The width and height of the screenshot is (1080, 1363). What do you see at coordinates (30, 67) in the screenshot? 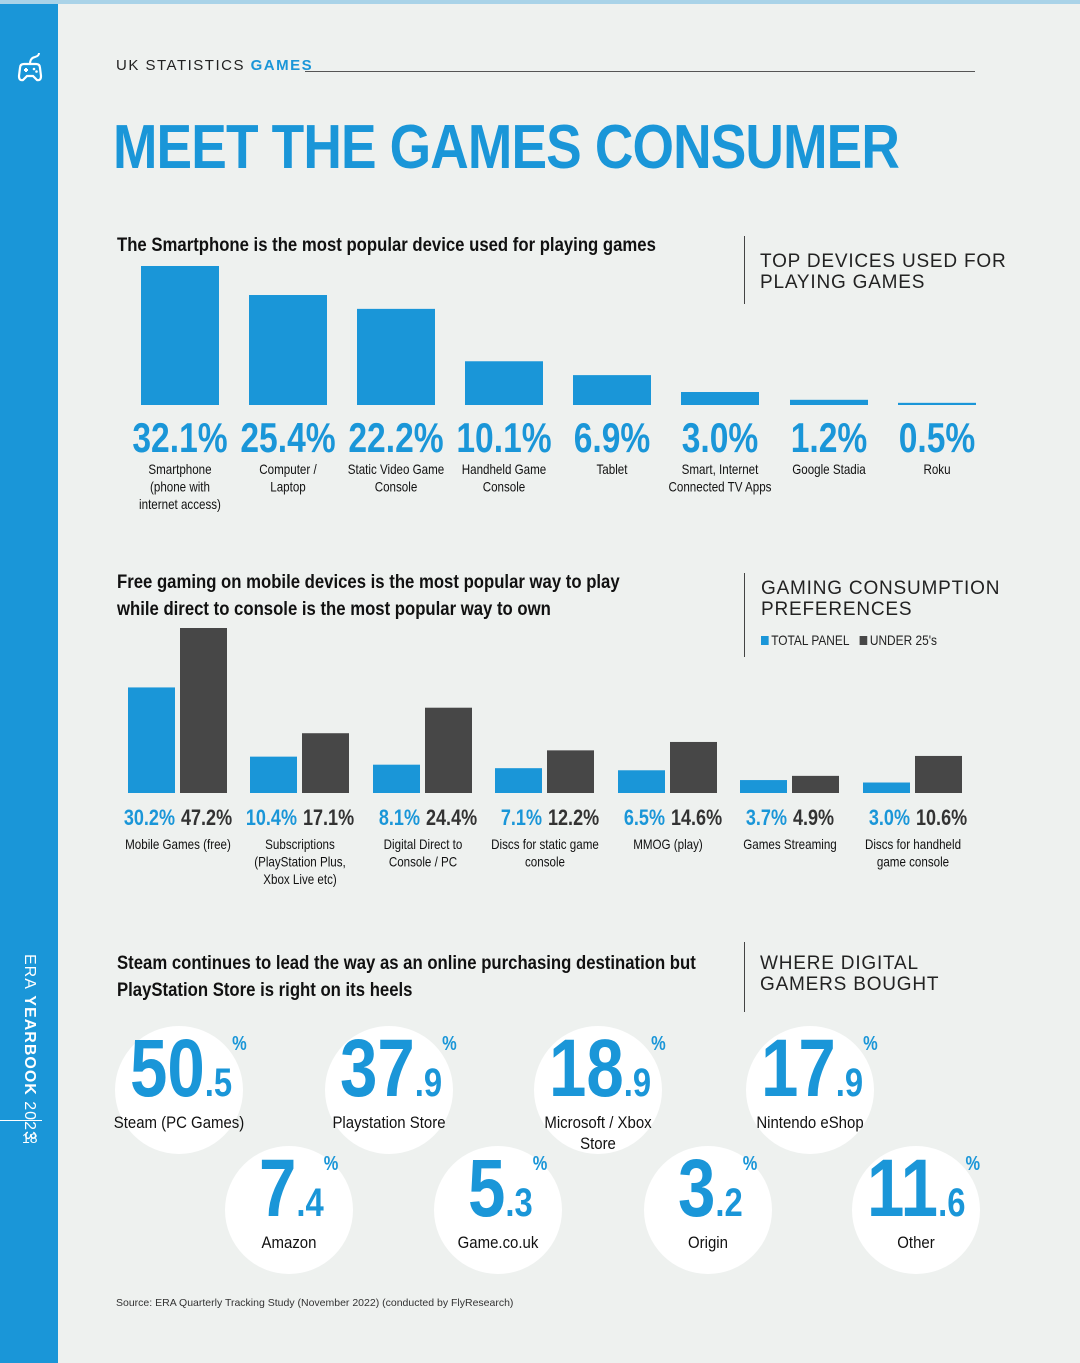
I see `gamepad-icon` at bounding box center [30, 67].